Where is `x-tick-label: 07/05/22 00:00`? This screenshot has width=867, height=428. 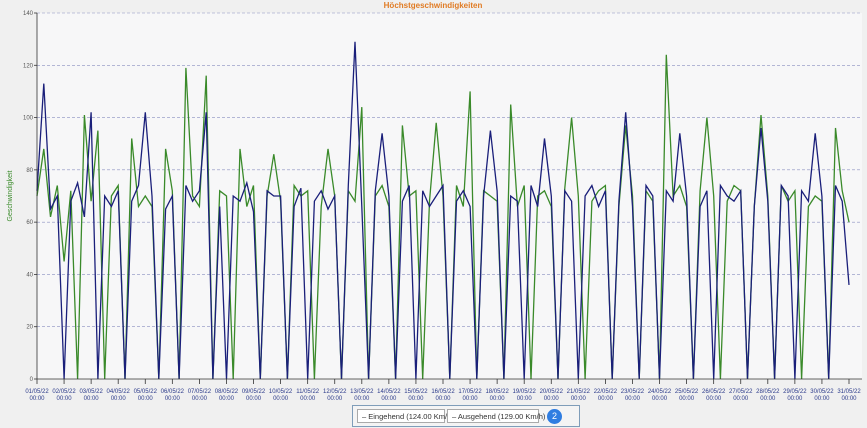
x-tick-label: 07/05/22 00:00 is located at coordinates (200, 395).